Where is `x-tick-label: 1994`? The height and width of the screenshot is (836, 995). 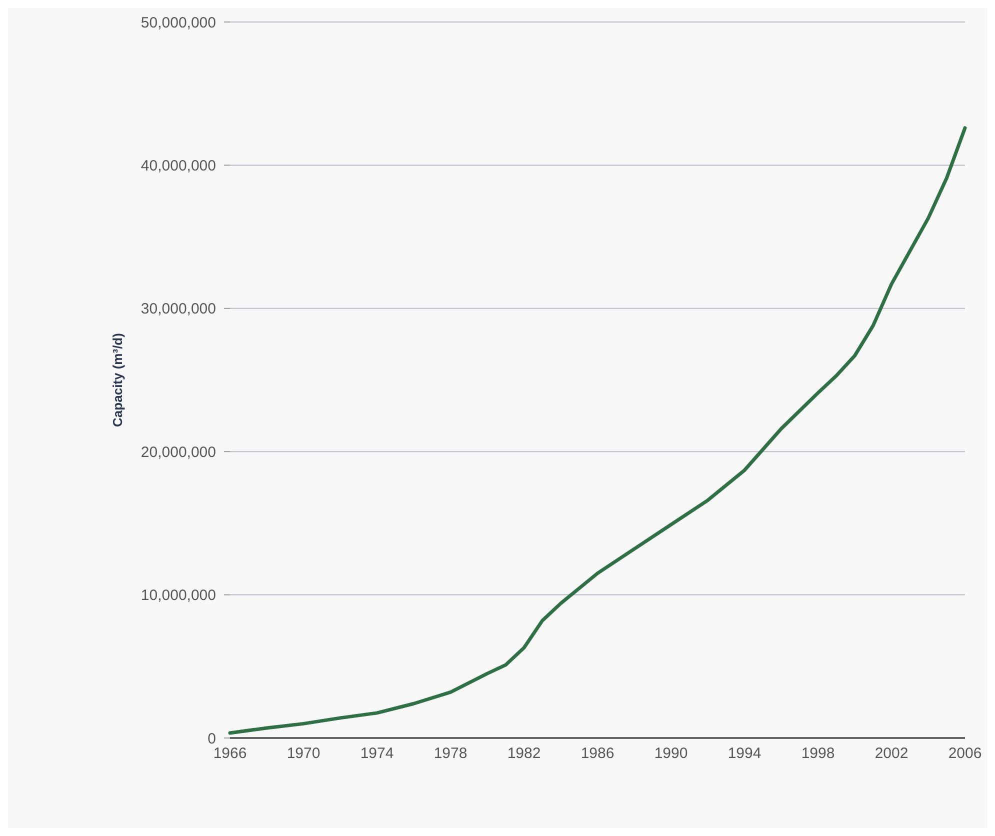 x-tick-label: 1994 is located at coordinates (745, 753).